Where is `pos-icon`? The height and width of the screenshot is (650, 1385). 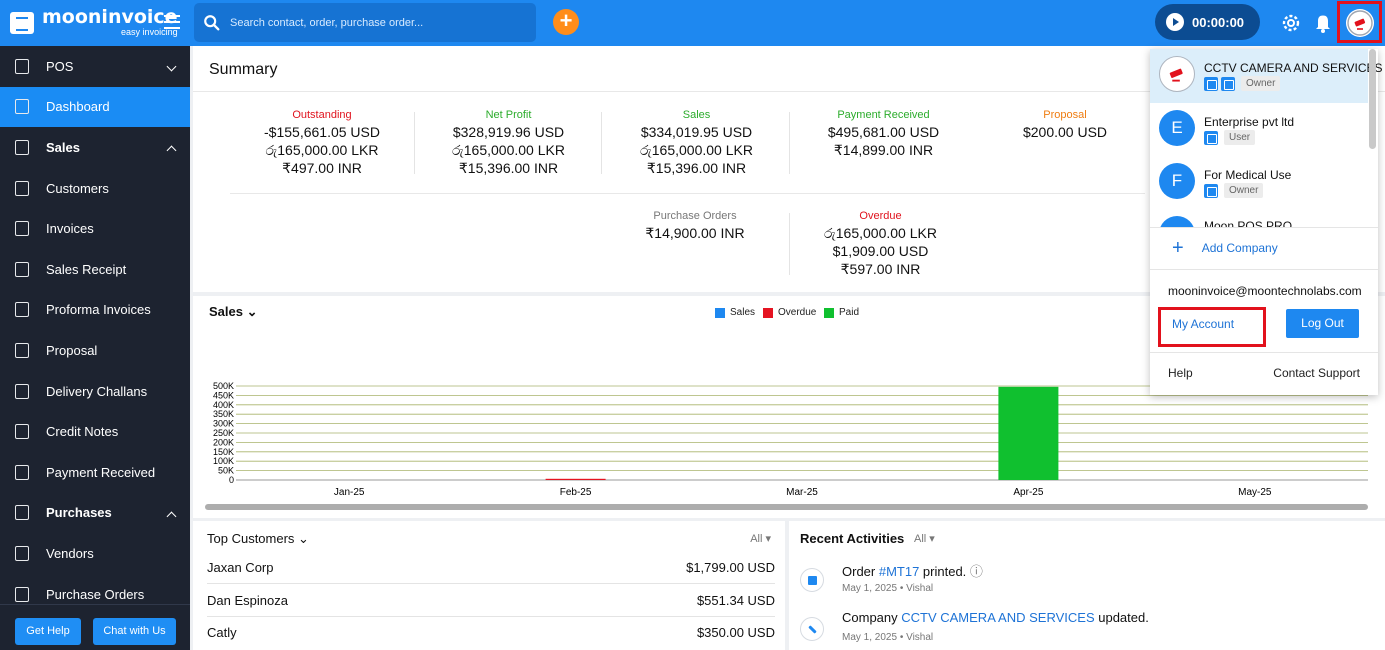
pos-icon is located at coordinates (22, 66).